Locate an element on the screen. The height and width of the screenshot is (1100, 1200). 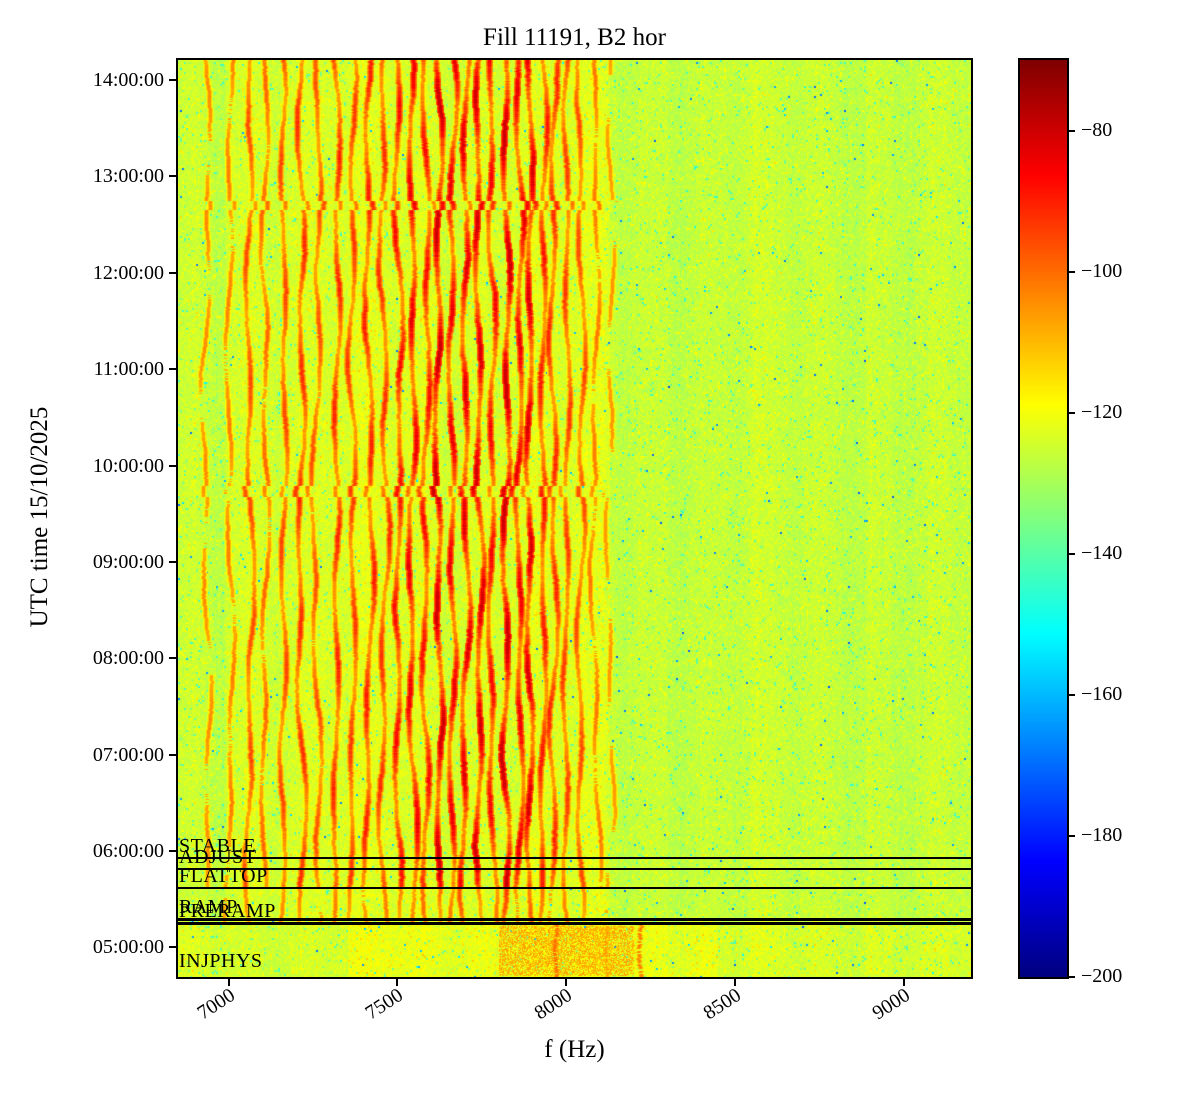
y-tick-label: 07:00:00 is located at coordinates (128, 754).